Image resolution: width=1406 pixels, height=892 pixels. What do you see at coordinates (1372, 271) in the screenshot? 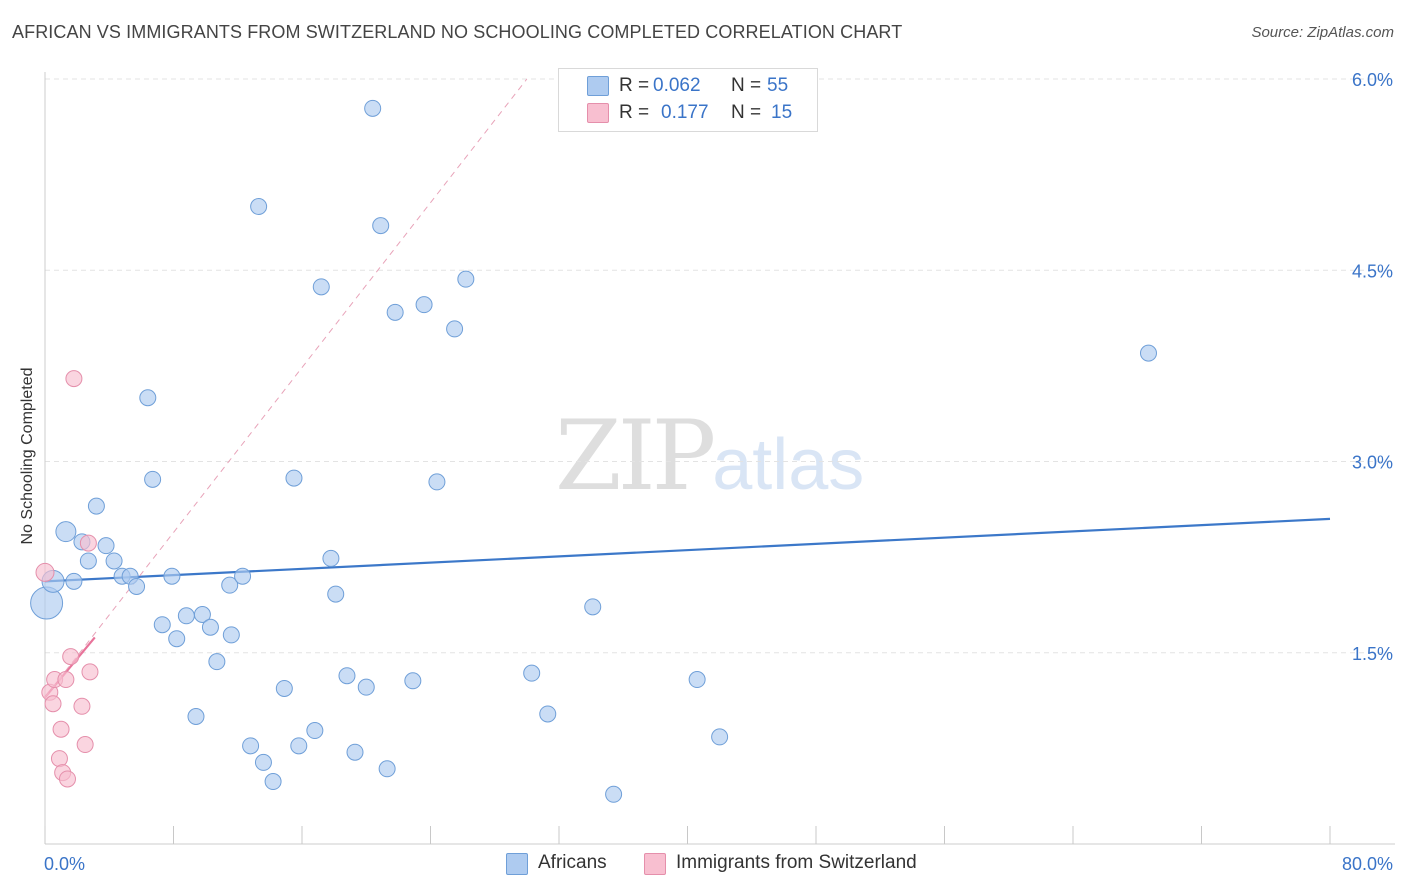
I see `y-tick-label: 4.5%` at bounding box center [1372, 271].